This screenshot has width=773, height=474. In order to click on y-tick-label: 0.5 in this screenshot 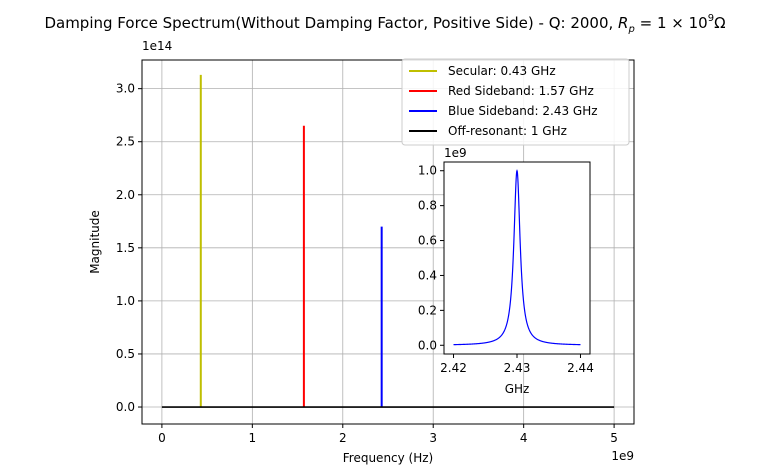, I will do `click(125, 354)`.